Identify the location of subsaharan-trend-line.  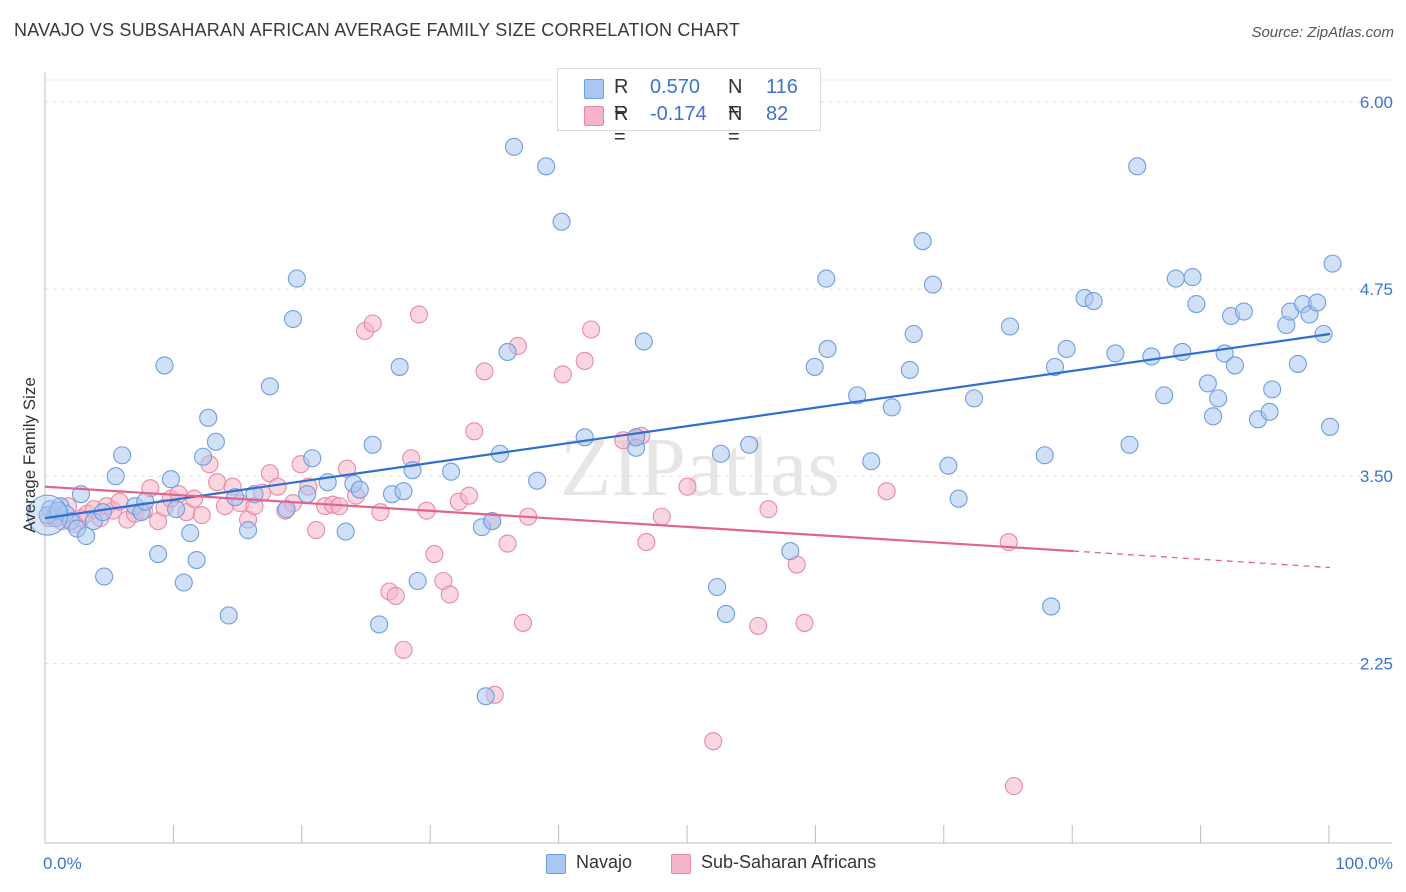
(559, 519).